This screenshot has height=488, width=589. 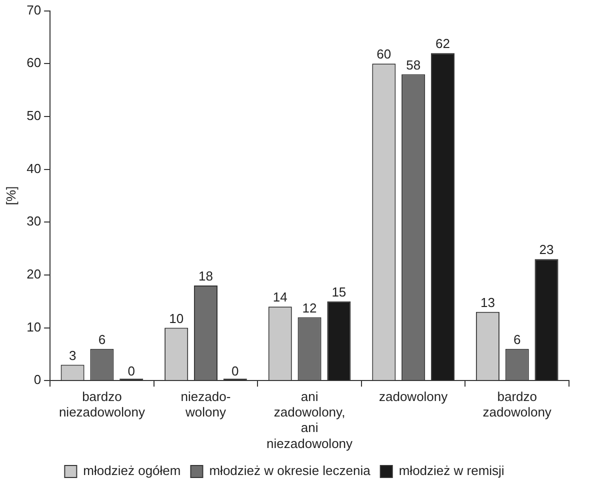 What do you see at coordinates (442, 44) in the screenshot?
I see `data-label: 62` at bounding box center [442, 44].